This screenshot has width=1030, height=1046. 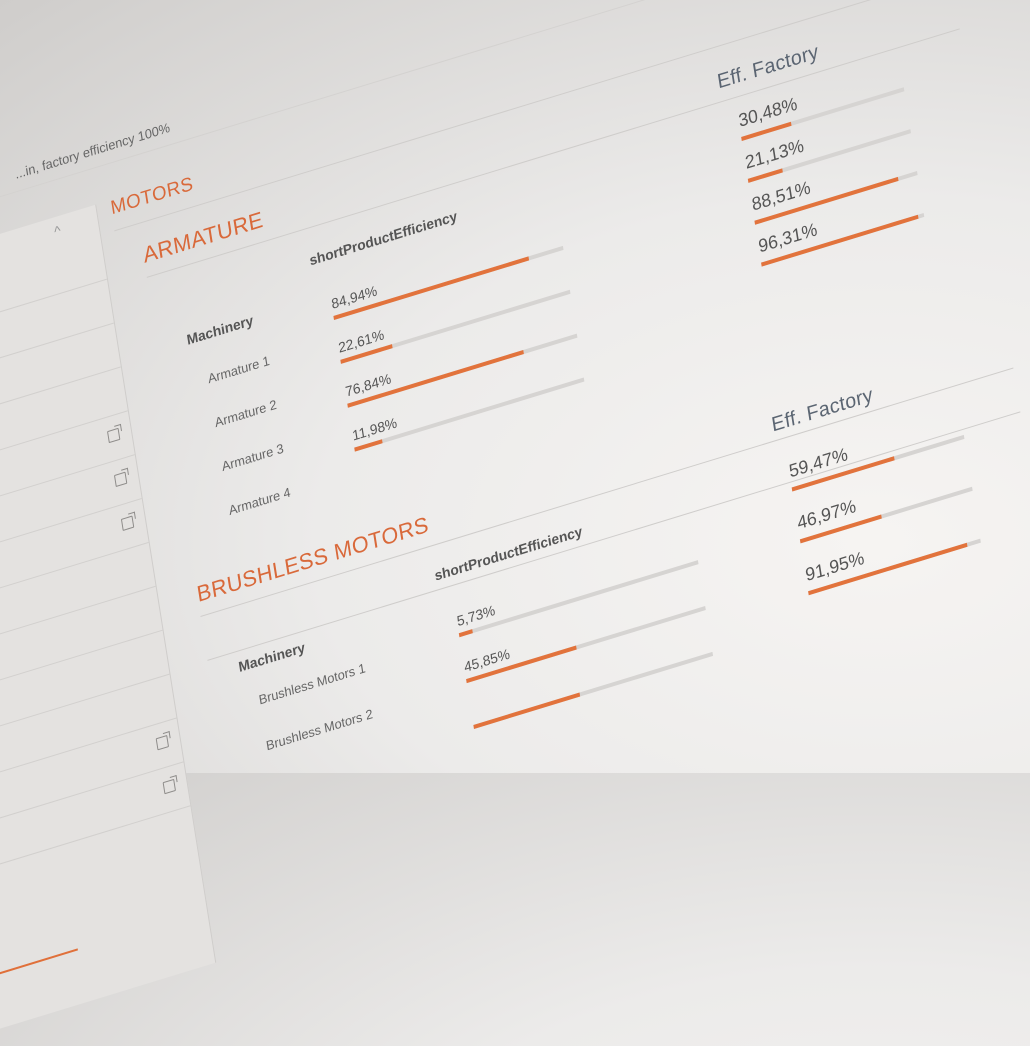 What do you see at coordinates (245, 413) in the screenshot?
I see `machine-name: Armature 2` at bounding box center [245, 413].